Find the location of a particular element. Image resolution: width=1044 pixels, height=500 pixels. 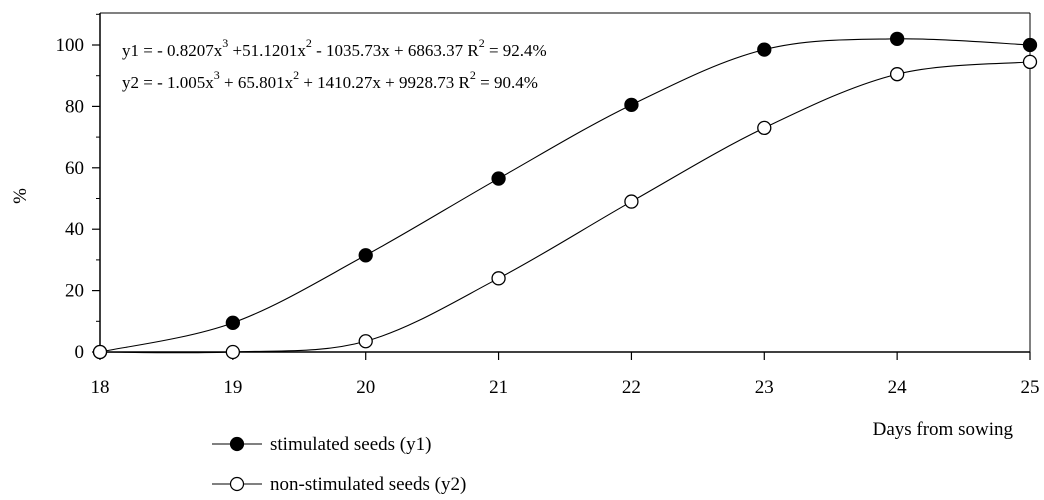

x-axis-title: Days from sowing is located at coordinates (943, 429).